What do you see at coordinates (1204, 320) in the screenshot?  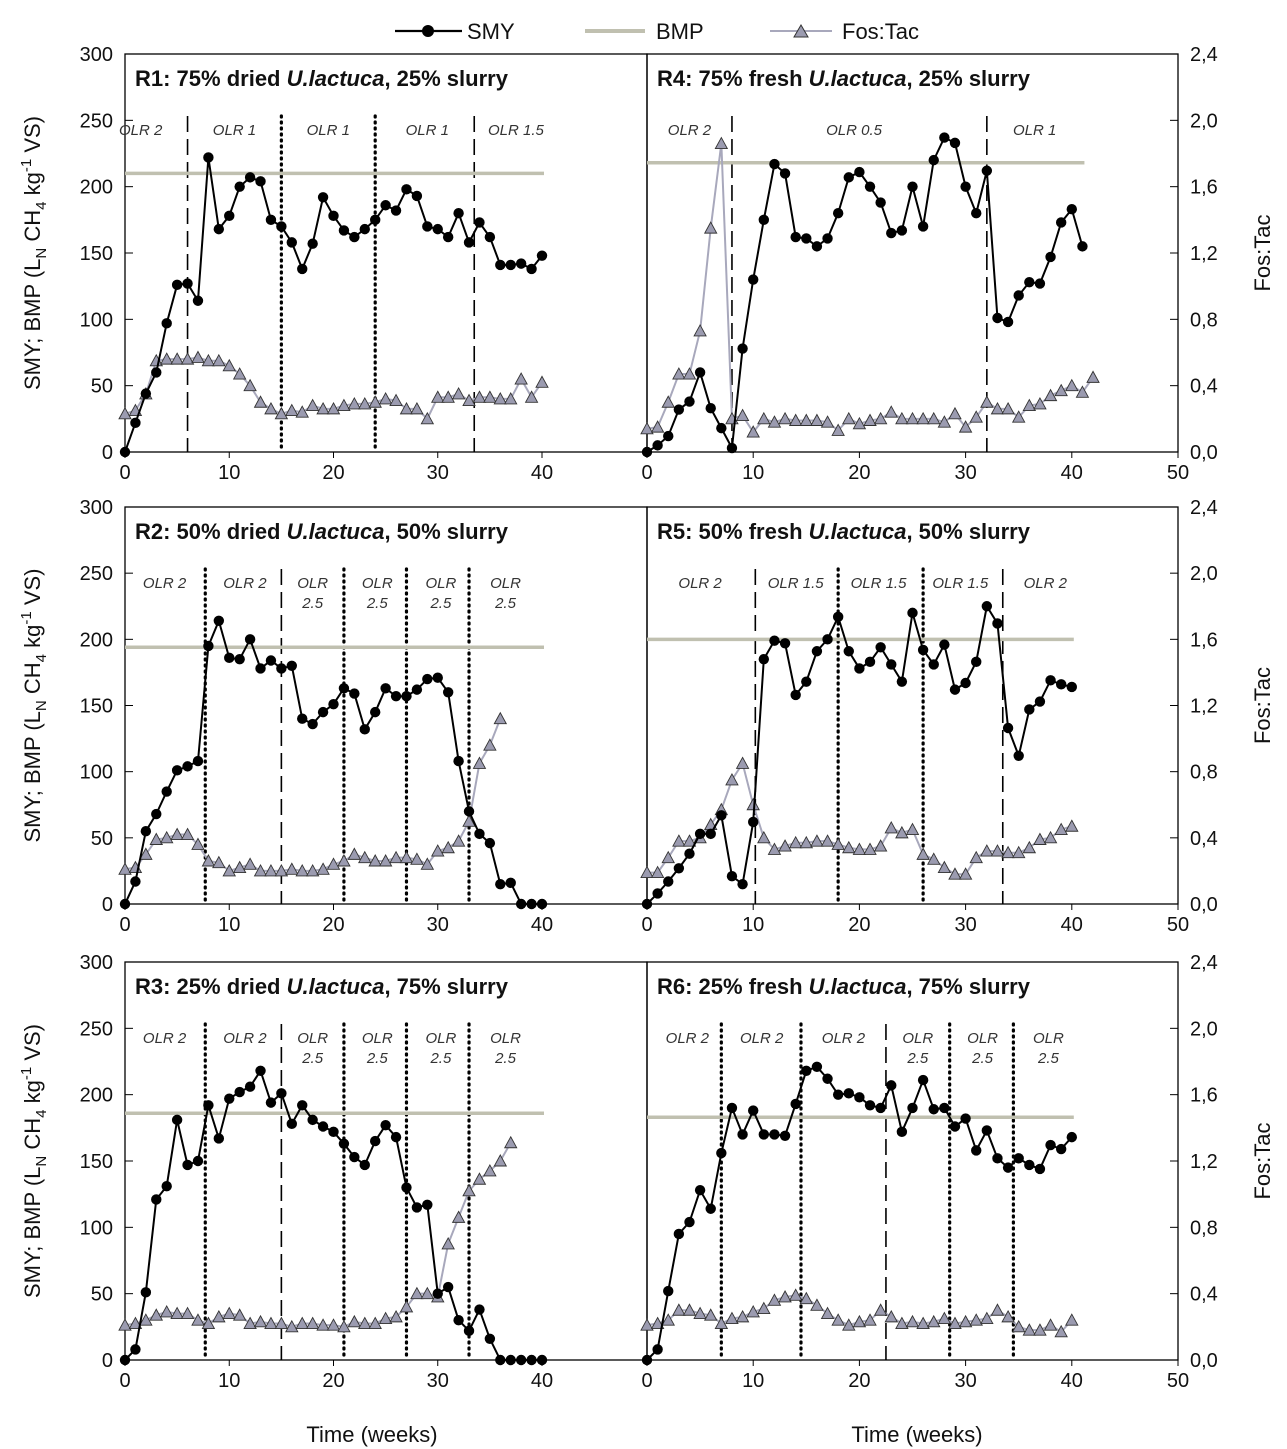 I see `y2-tick-label: 0,8` at bounding box center [1204, 320].